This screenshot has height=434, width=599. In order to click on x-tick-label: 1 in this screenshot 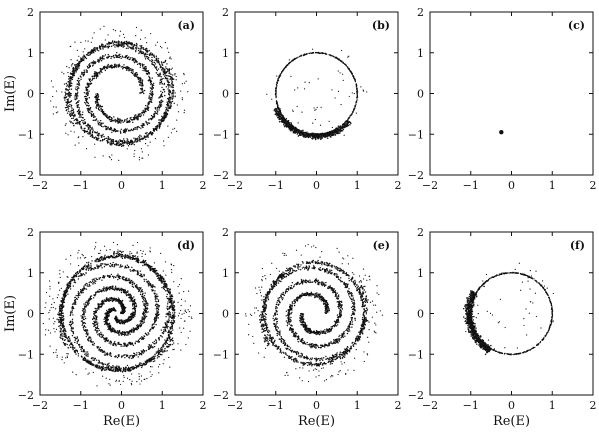, I will do `click(162, 405)`.